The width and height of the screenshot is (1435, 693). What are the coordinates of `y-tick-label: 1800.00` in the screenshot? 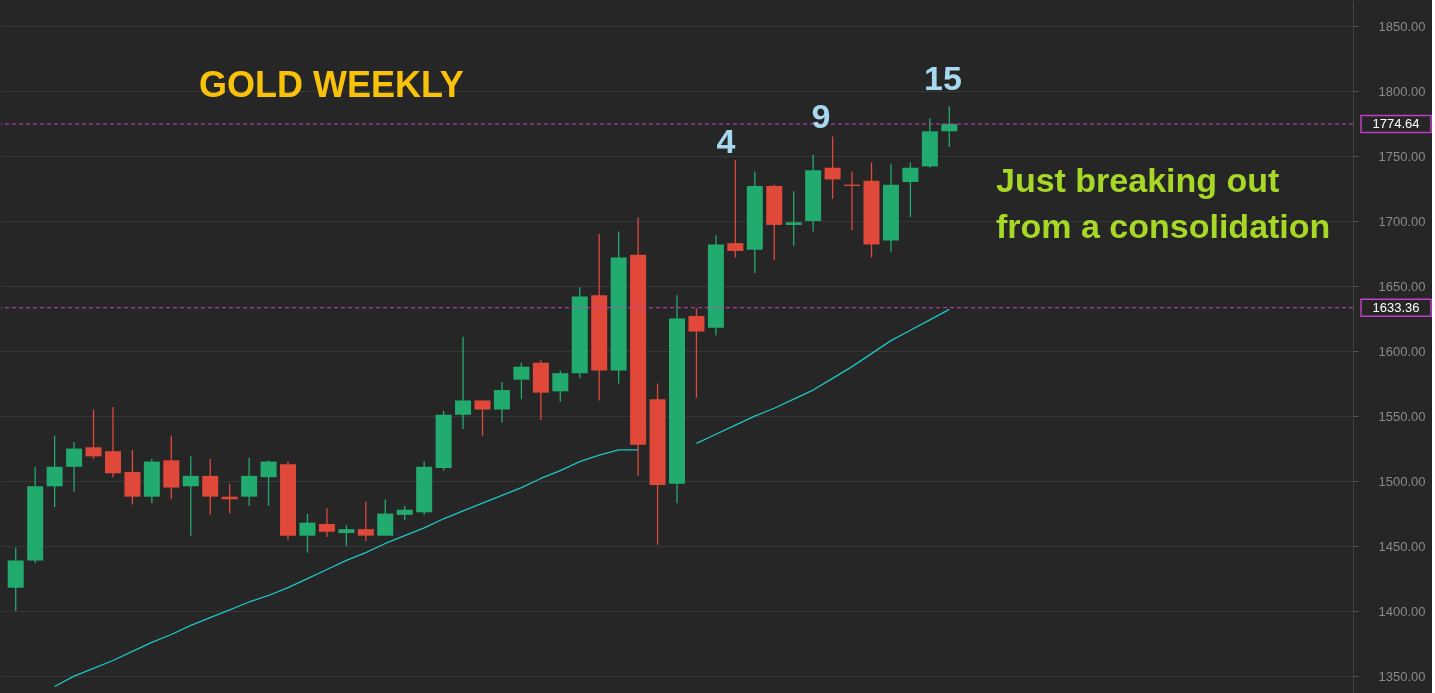 It's located at (1402, 91).